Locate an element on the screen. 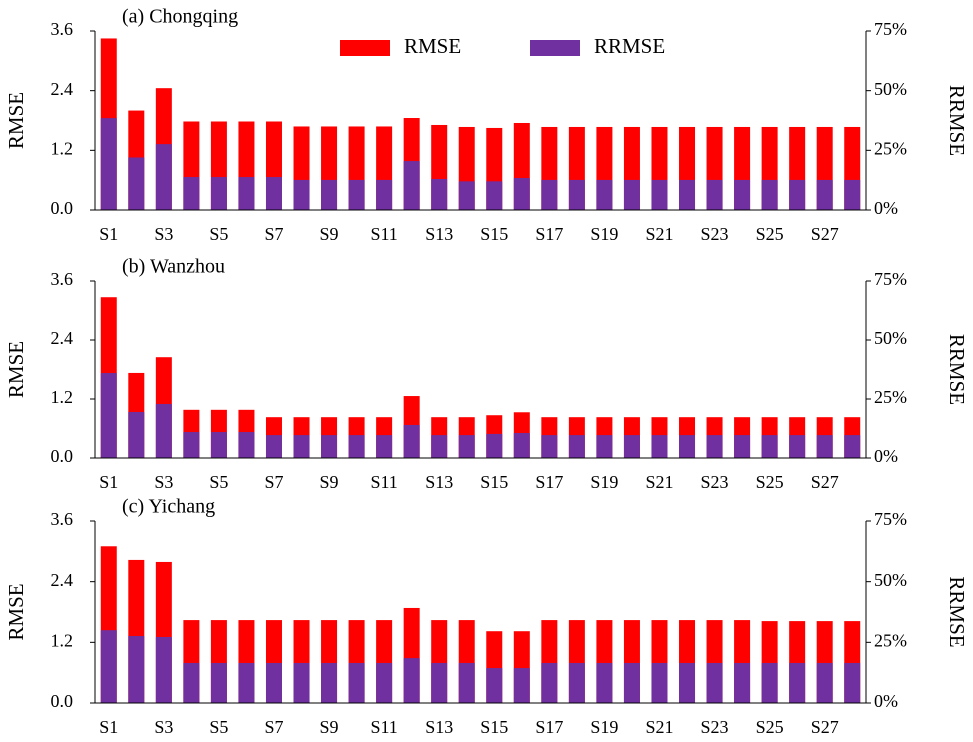  x-tick-label: S13 is located at coordinates (439, 482).